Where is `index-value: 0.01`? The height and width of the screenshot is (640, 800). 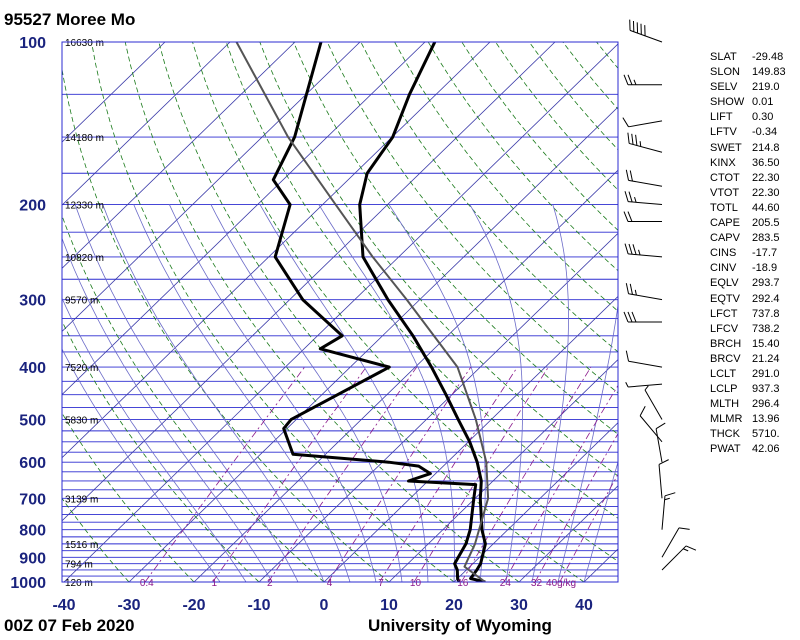 index-value: 0.01 is located at coordinates (763, 102).